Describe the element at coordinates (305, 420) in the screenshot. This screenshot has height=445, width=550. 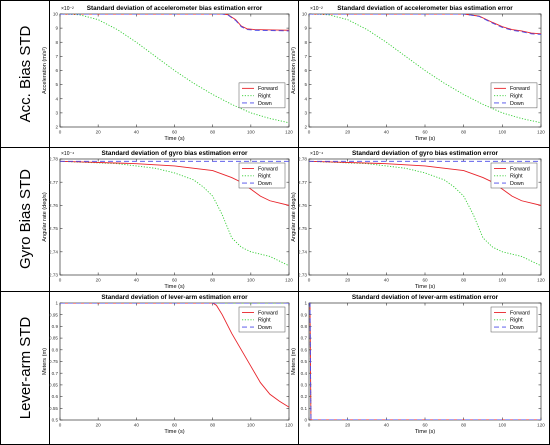
I see `y-tick-label: 0` at that location.